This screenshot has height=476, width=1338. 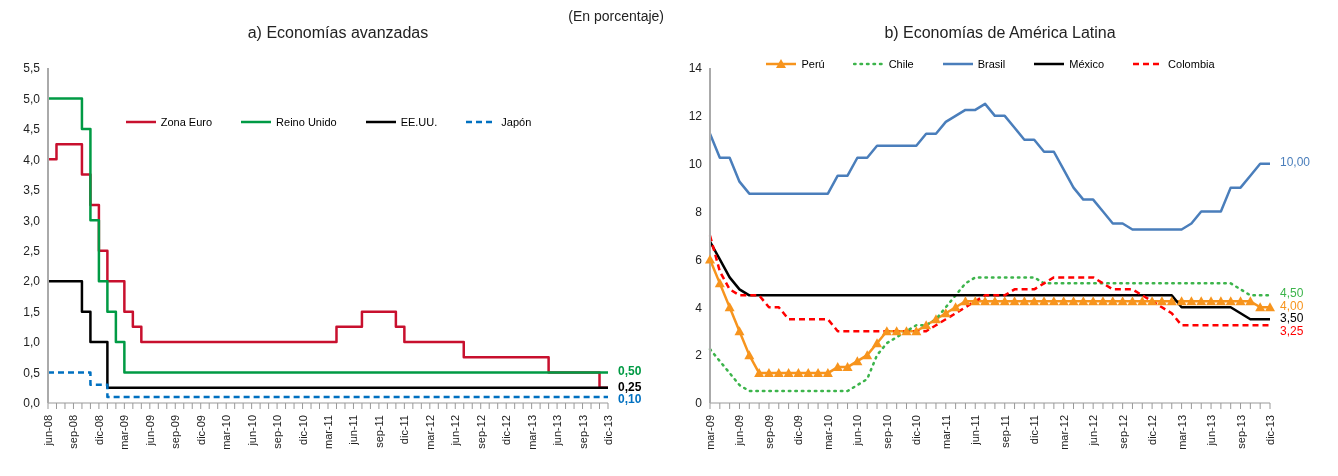 What do you see at coordinates (1211, 431) in the screenshot?
I see `x-tick-label: jun-13` at bounding box center [1211, 431].